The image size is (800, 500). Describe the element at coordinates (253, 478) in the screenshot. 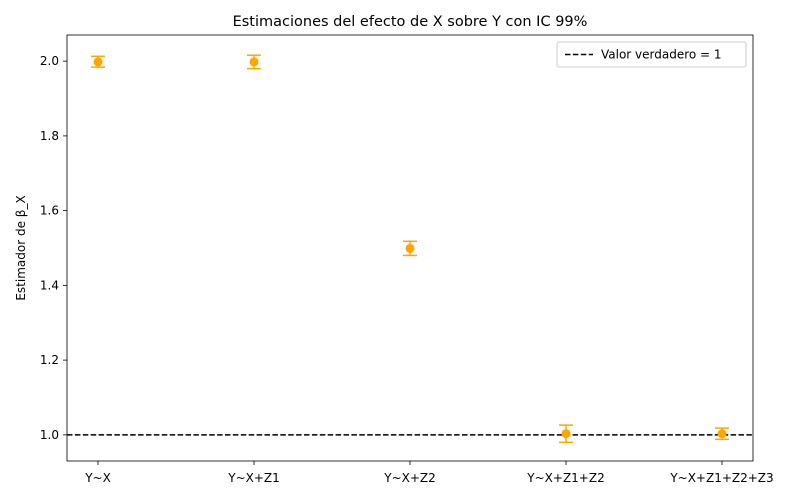

I see `x-tick-label: Y~X+Z1` at that location.